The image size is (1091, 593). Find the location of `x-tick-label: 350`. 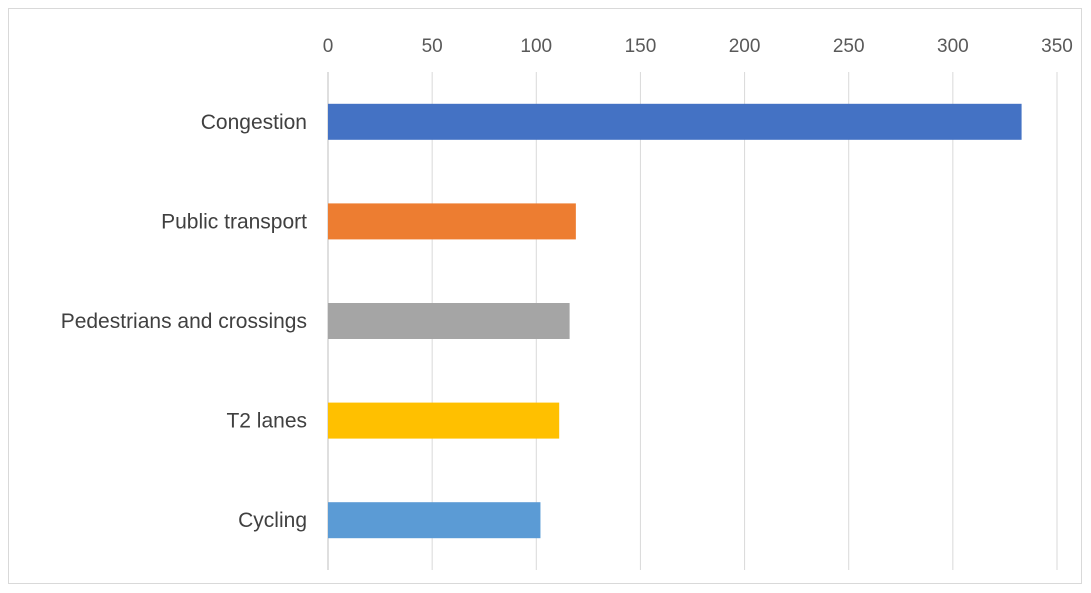

x-tick-label: 350 is located at coordinates (1057, 46).